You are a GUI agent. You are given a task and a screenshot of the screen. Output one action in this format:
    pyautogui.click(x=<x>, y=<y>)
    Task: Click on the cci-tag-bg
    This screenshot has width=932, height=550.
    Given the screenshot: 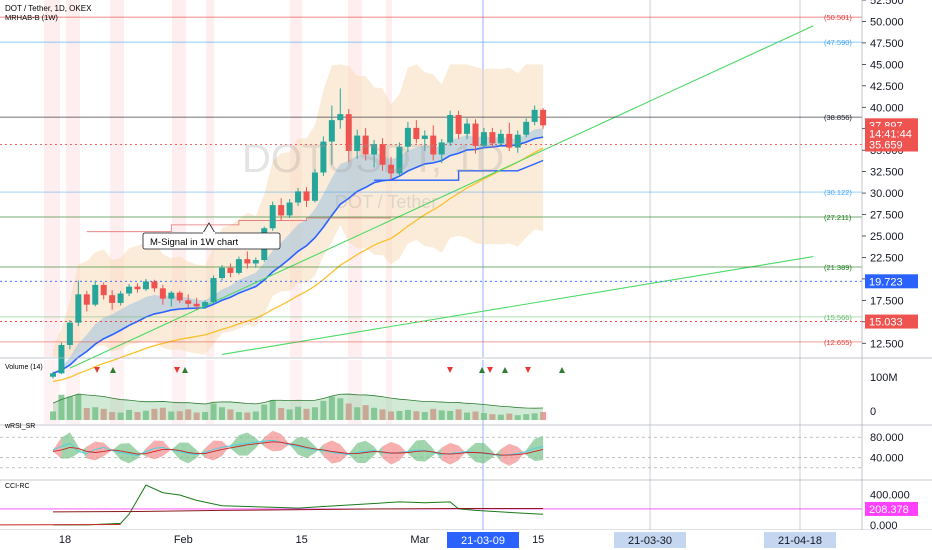 What is the action you would take?
    pyautogui.click(x=891, y=508)
    